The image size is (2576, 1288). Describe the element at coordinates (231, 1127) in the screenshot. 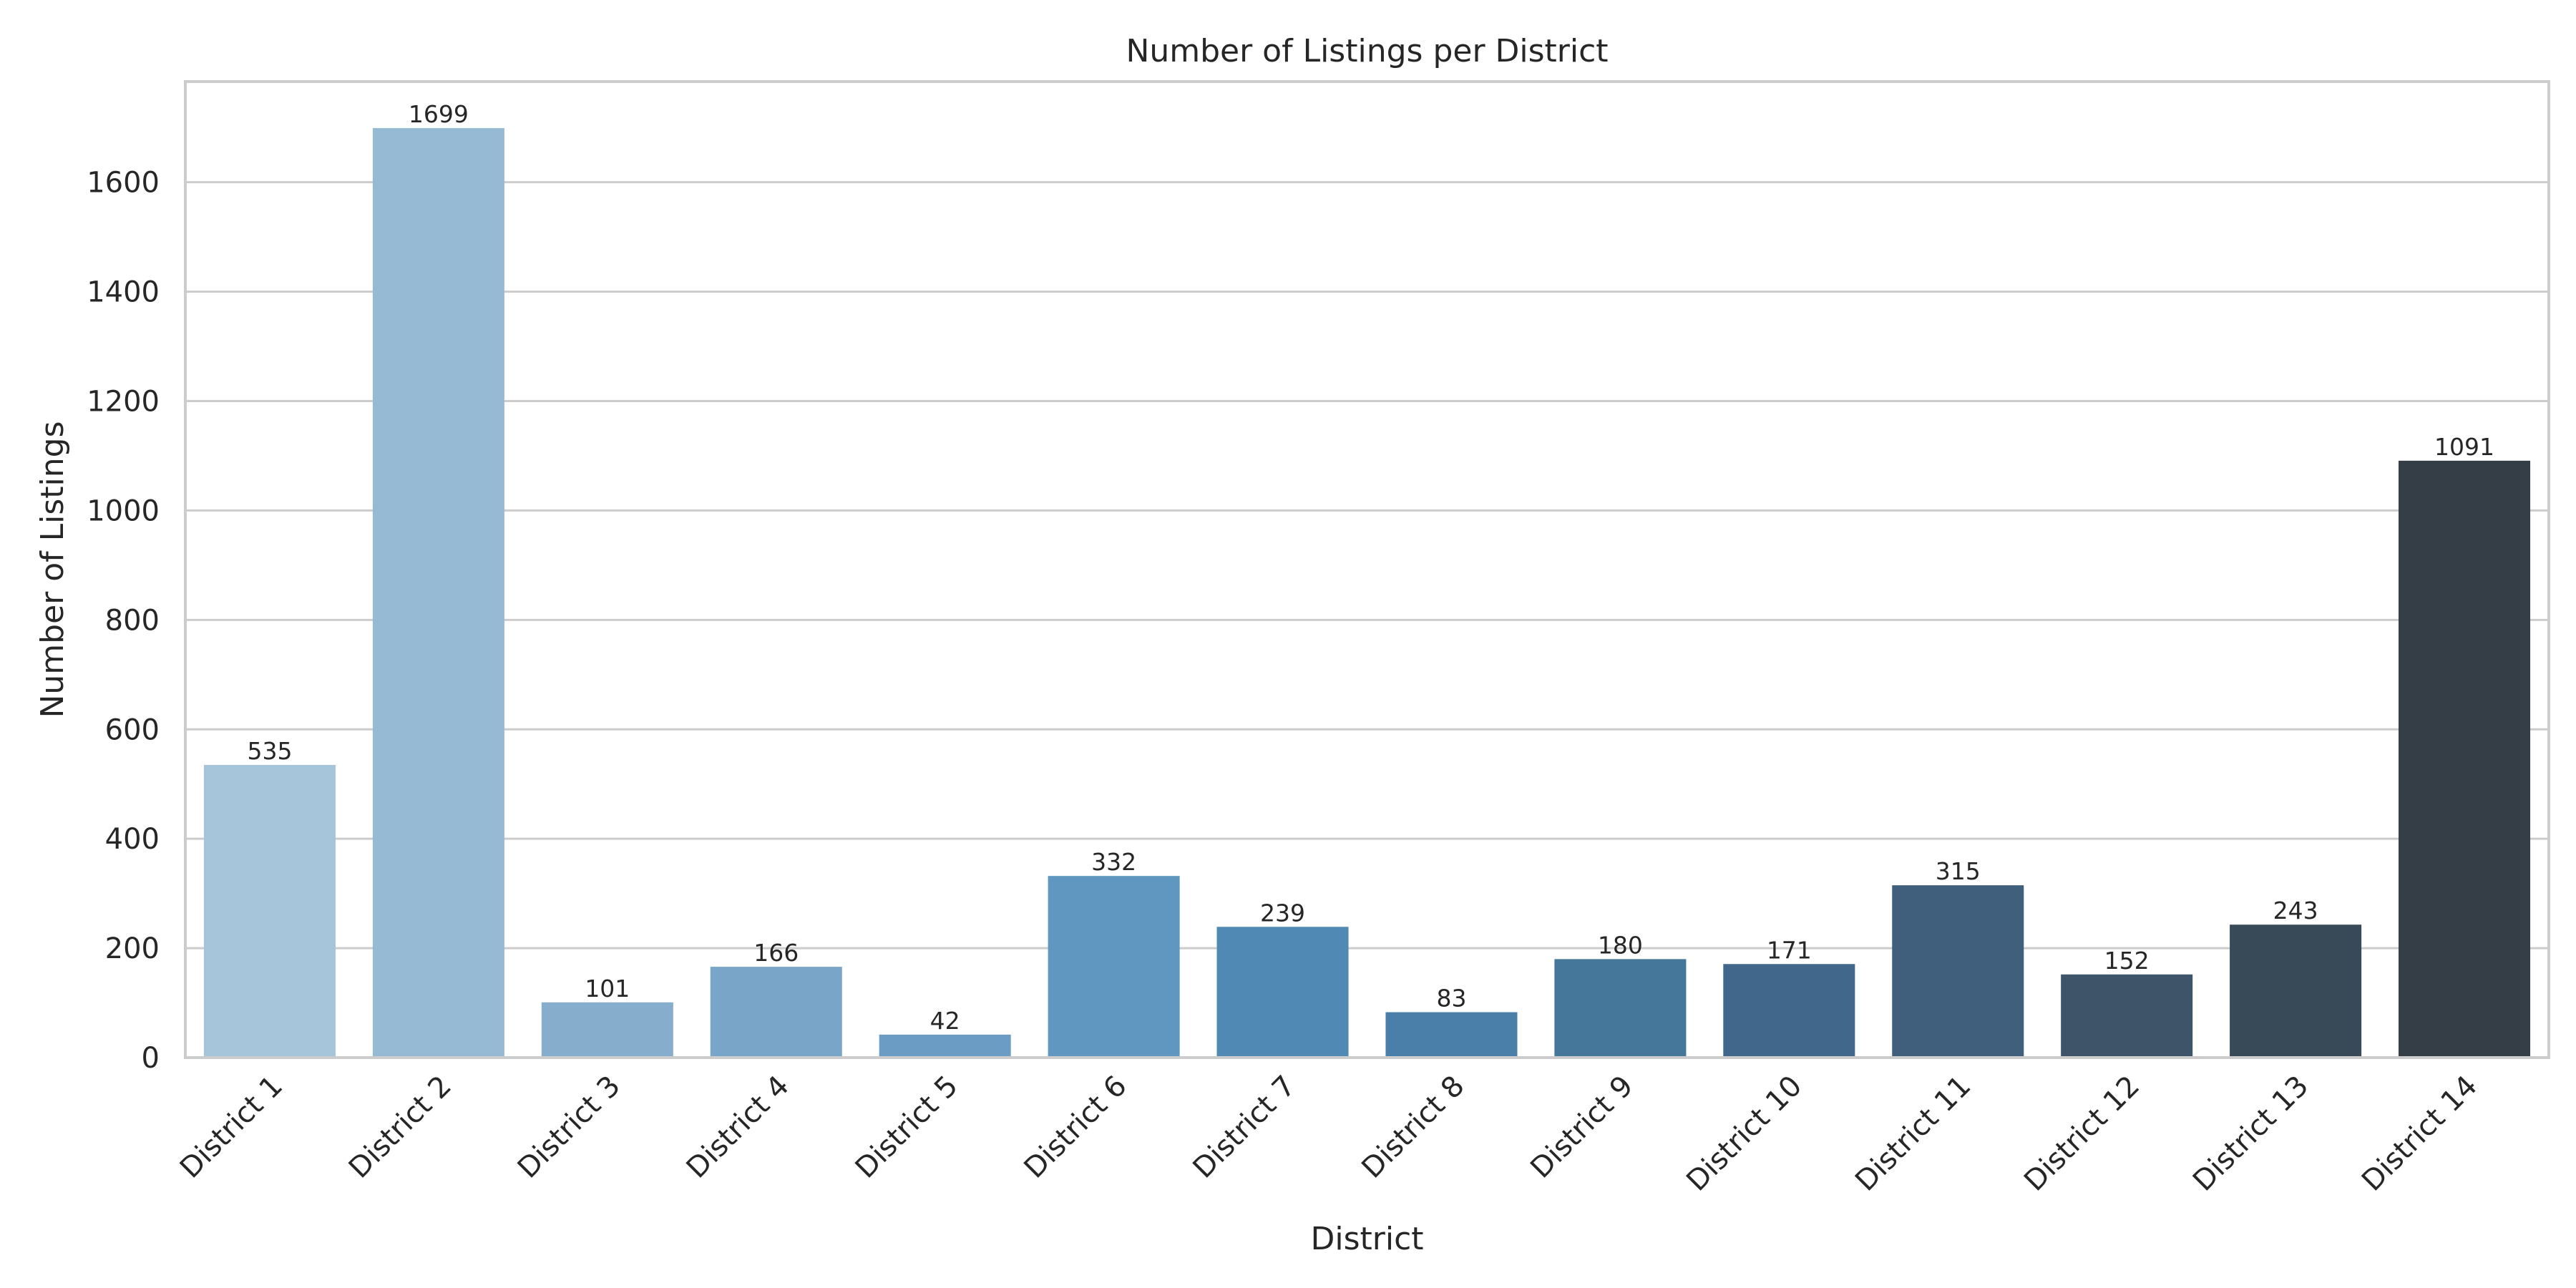

I see `x-tick-label: District 1` at that location.